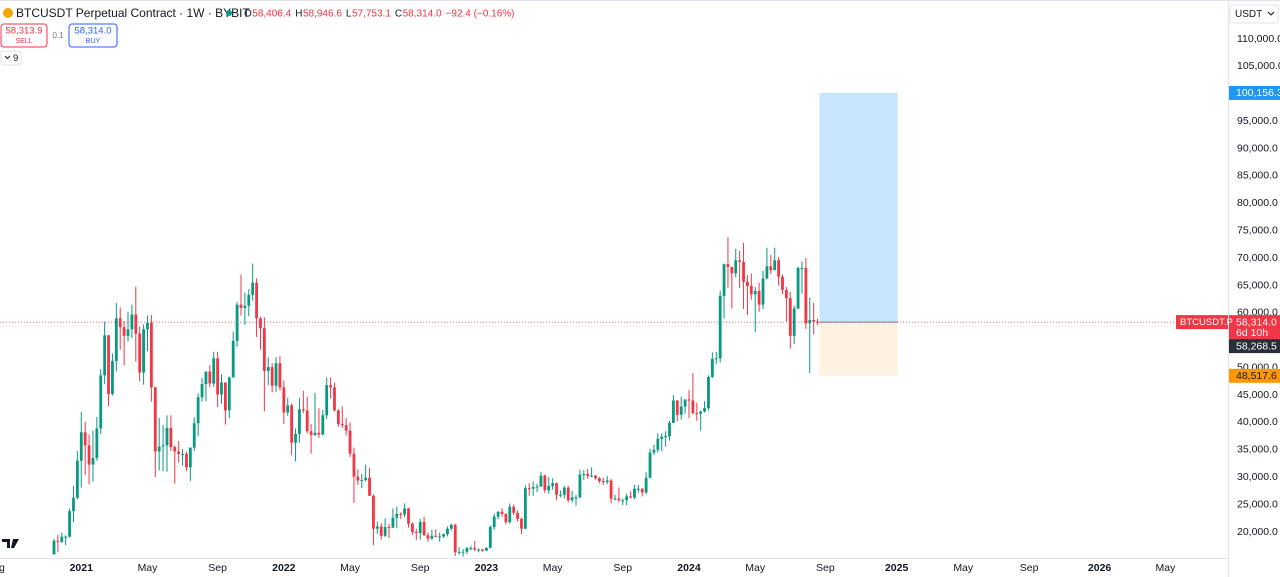 The image size is (1280, 577). I want to click on x-tick-label: 2023, so click(487, 568).